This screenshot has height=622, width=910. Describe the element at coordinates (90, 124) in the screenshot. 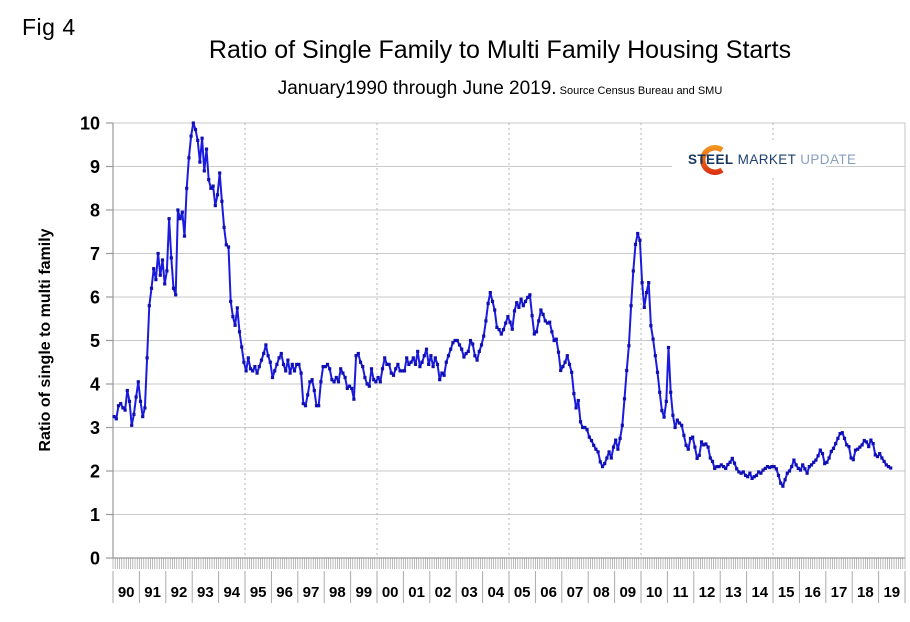

I see `y-tick-label: 10` at that location.